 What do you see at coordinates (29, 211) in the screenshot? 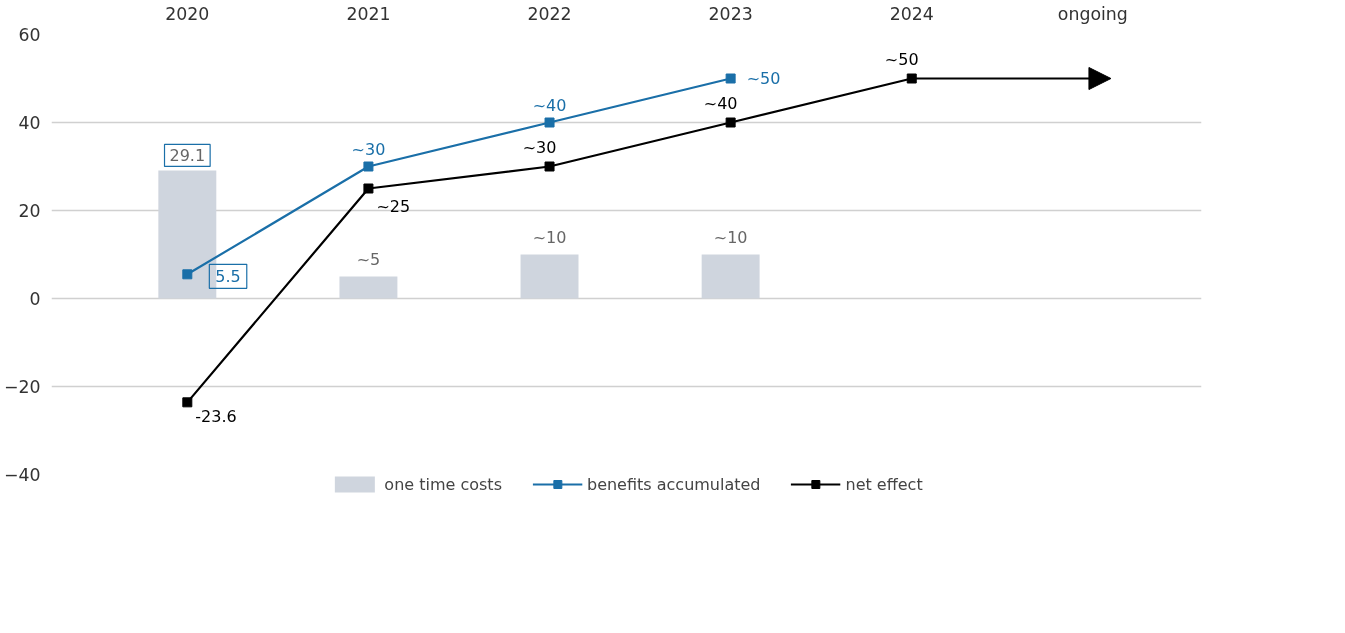
I see `y-tick-label: 20` at bounding box center [29, 211].